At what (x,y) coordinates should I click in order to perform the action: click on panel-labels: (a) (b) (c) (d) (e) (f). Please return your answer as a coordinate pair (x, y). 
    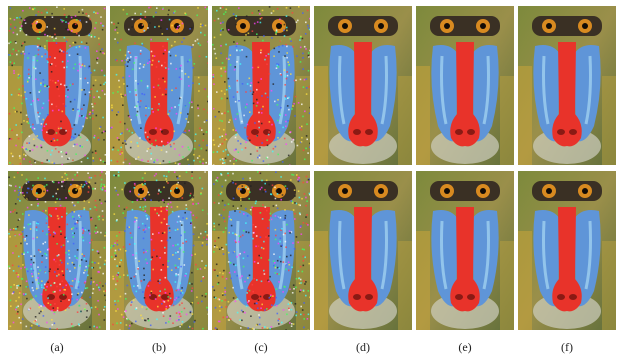
    Looking at the image, I should click on (310, 347).